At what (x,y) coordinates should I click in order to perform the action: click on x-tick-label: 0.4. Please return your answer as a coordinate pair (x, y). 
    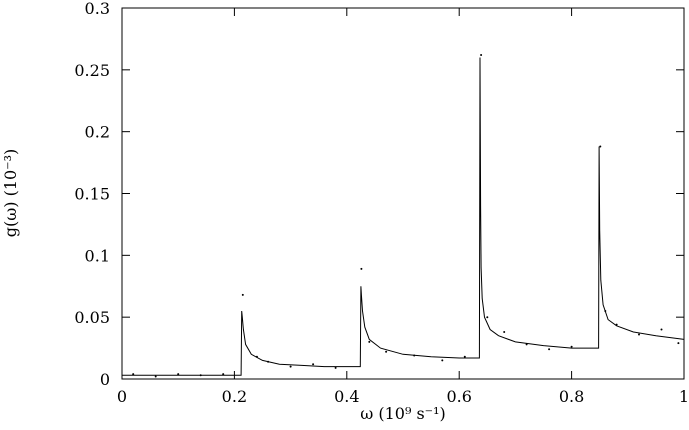
    Looking at the image, I should click on (346, 396).